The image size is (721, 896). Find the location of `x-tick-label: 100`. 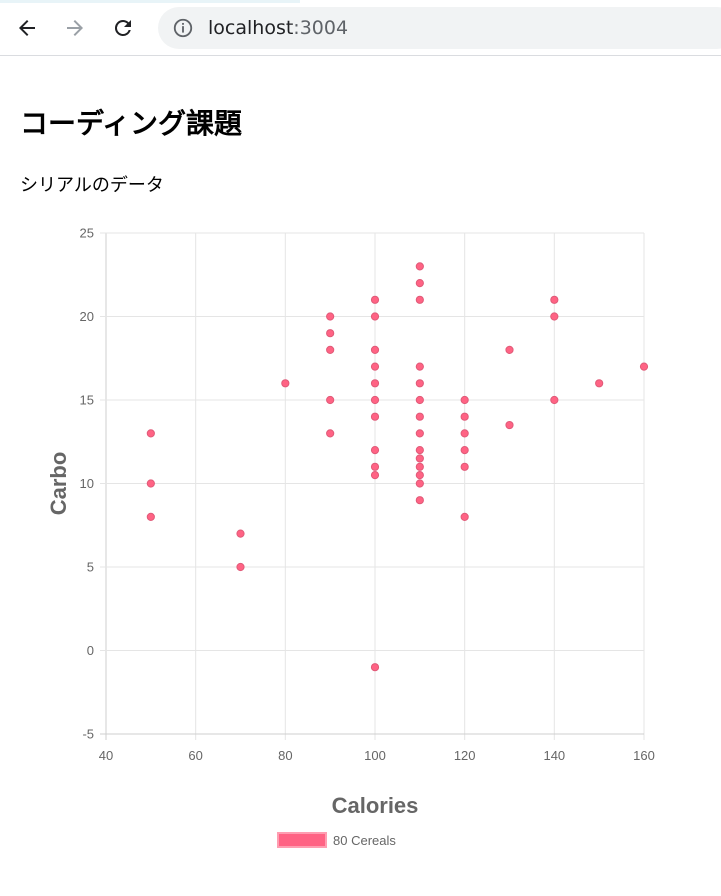

x-tick-label: 100 is located at coordinates (375, 755).